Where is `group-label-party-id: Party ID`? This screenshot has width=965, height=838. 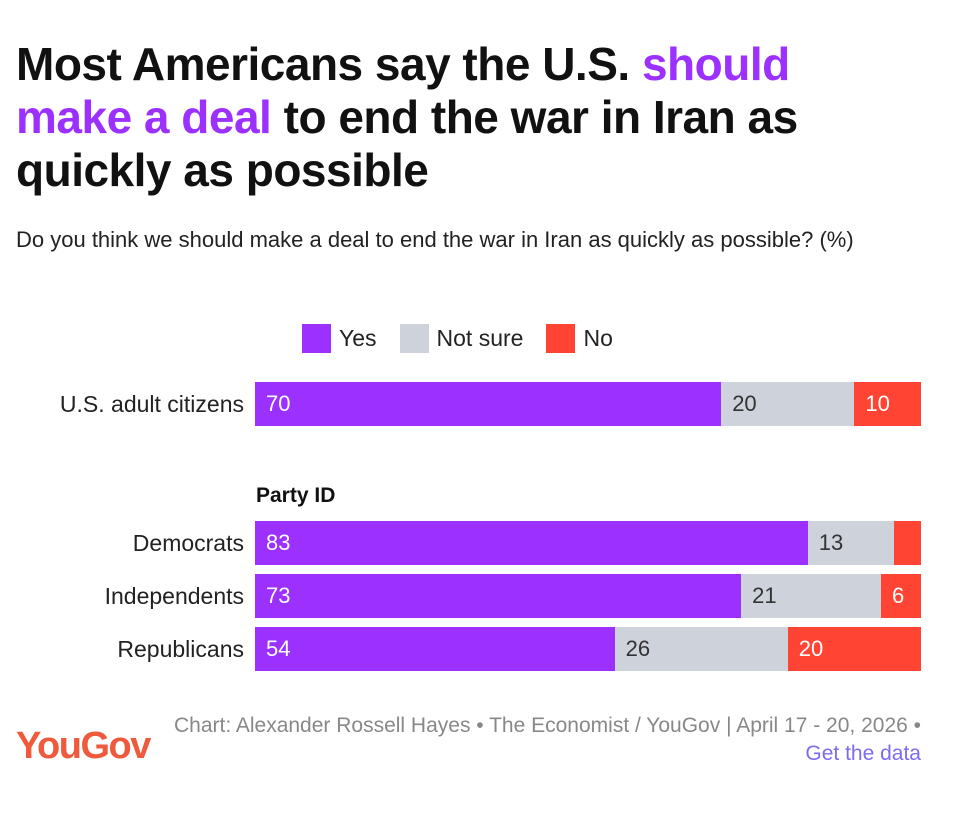
group-label-party-id: Party ID is located at coordinates (296, 495).